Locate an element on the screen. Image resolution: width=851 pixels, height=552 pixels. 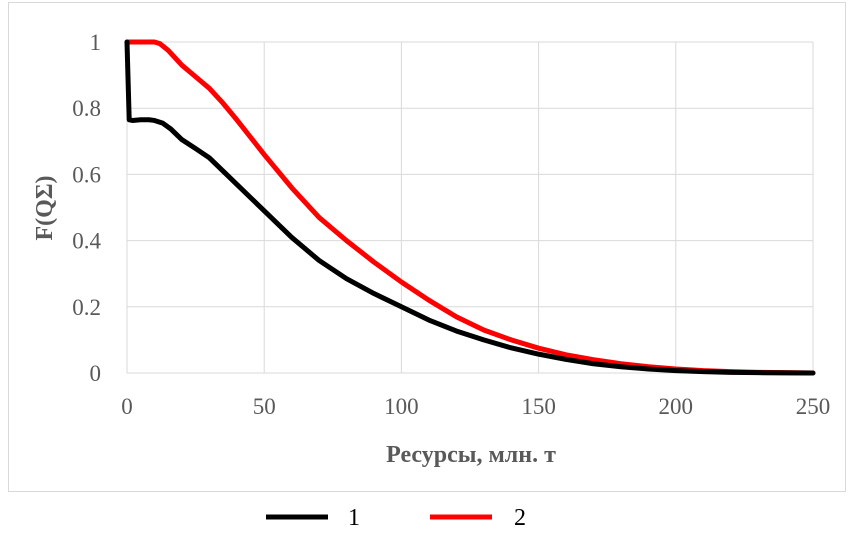
x-tick-label: 200 is located at coordinates (676, 406).